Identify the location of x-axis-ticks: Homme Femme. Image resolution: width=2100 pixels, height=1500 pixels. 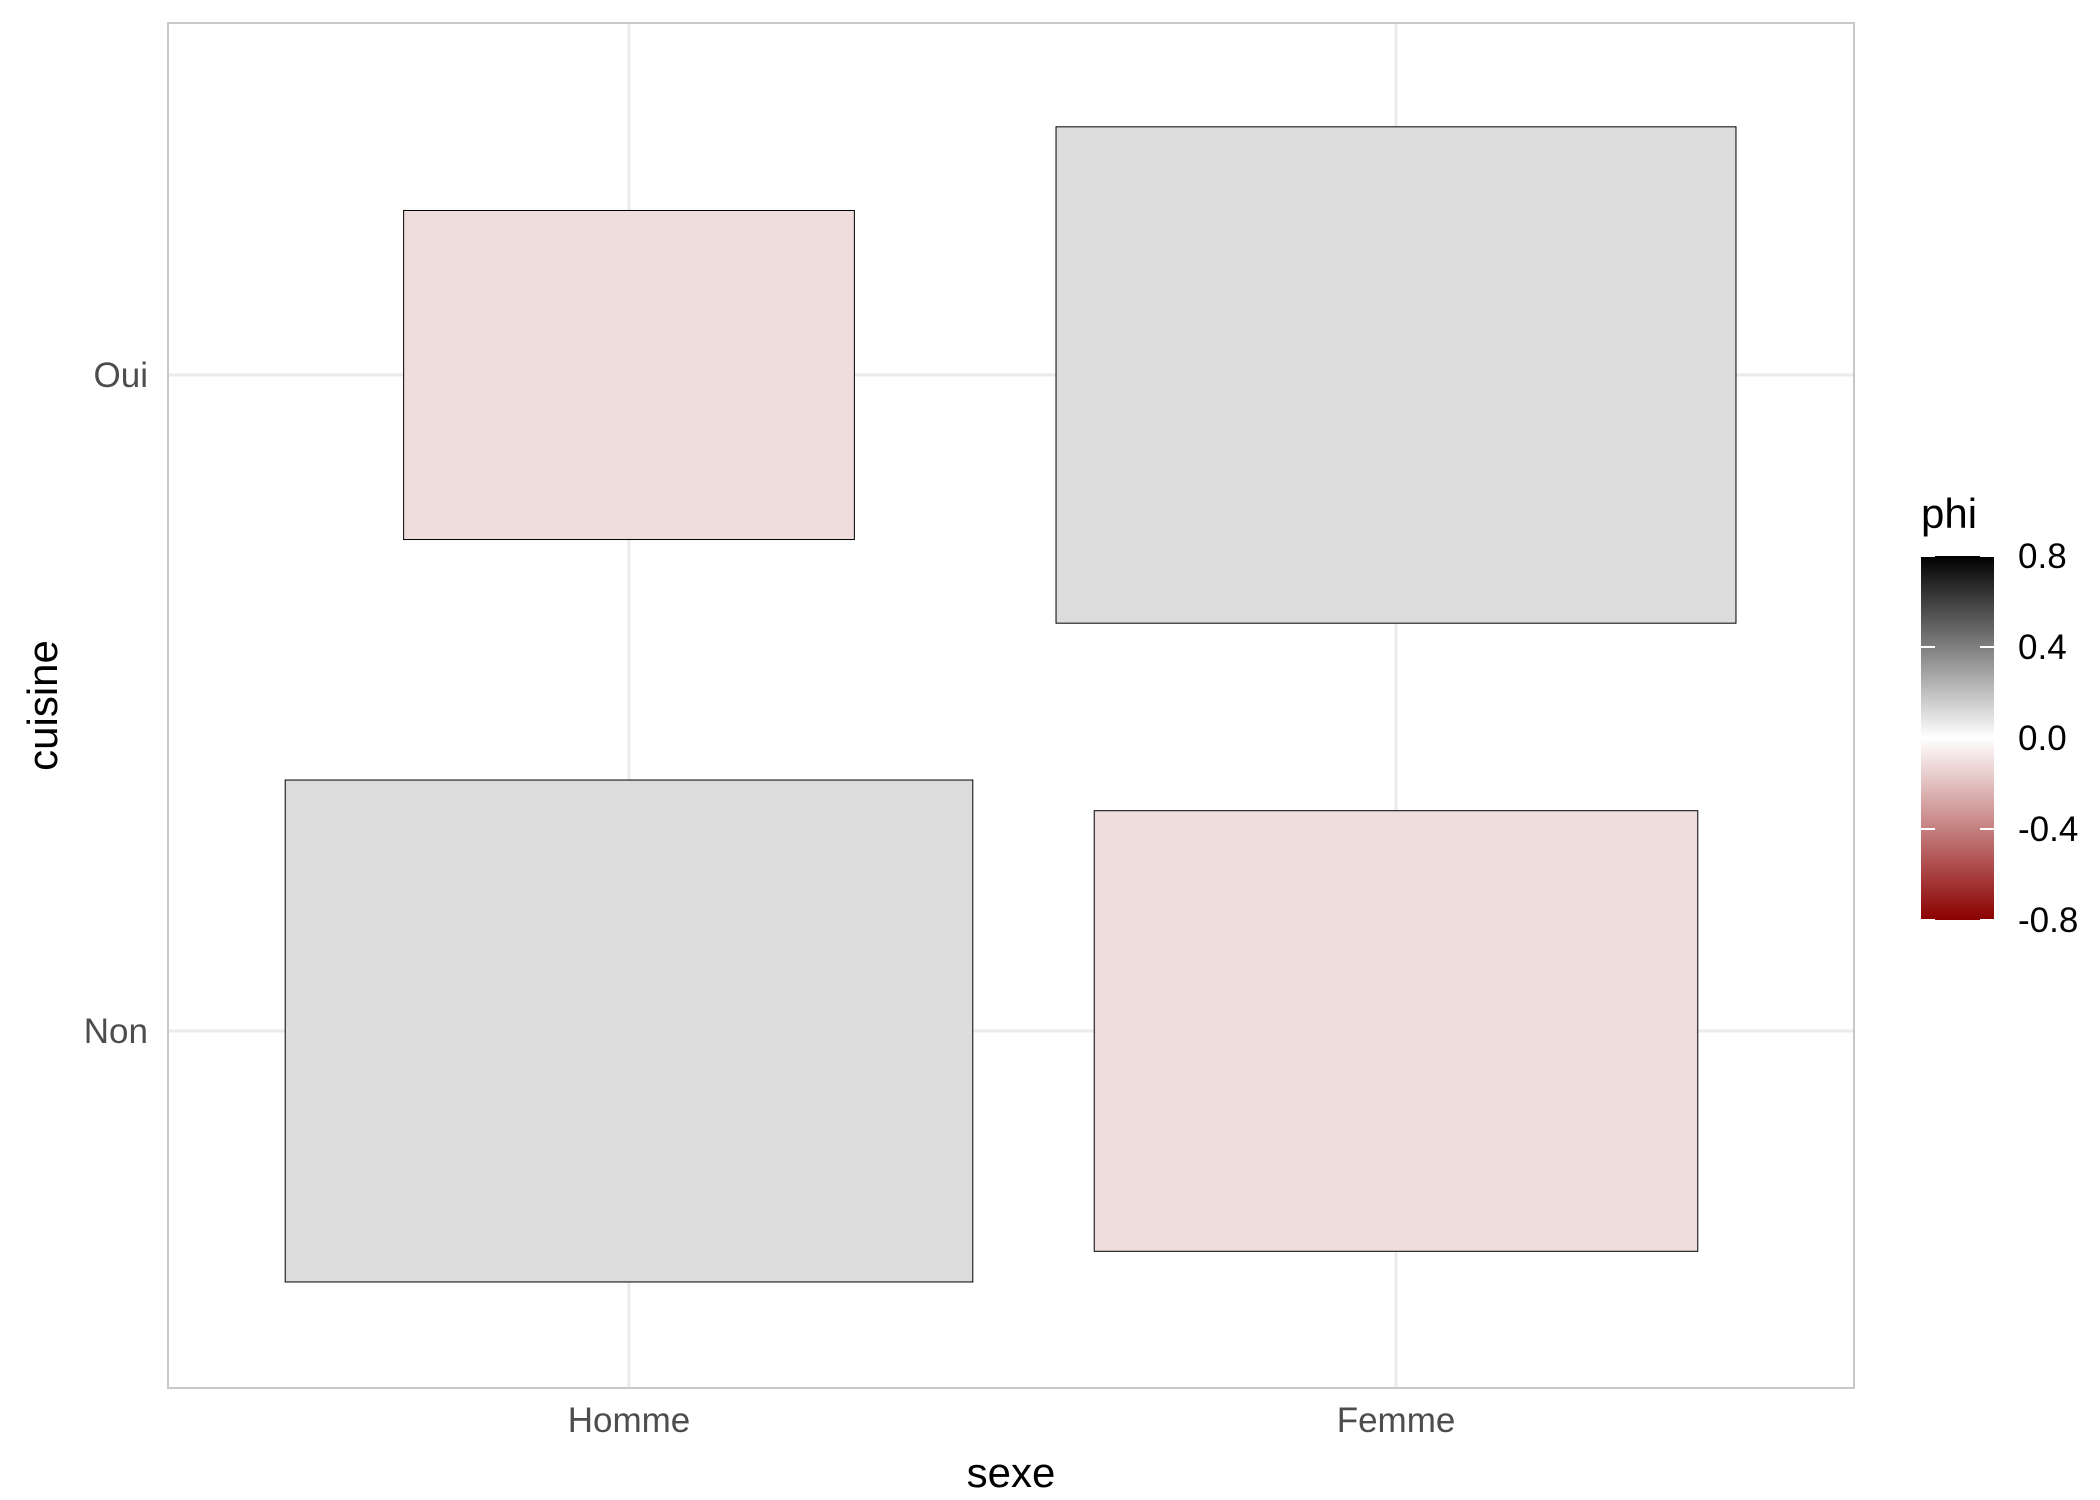
(1012, 1420).